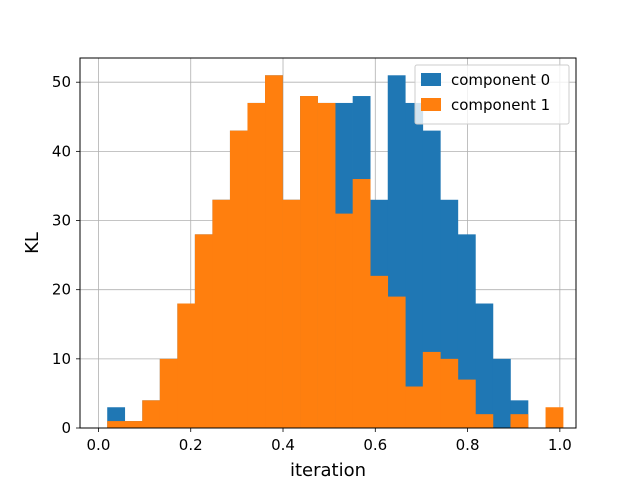  What do you see at coordinates (66, 428) in the screenshot?
I see `y-tick-label: 0` at bounding box center [66, 428].